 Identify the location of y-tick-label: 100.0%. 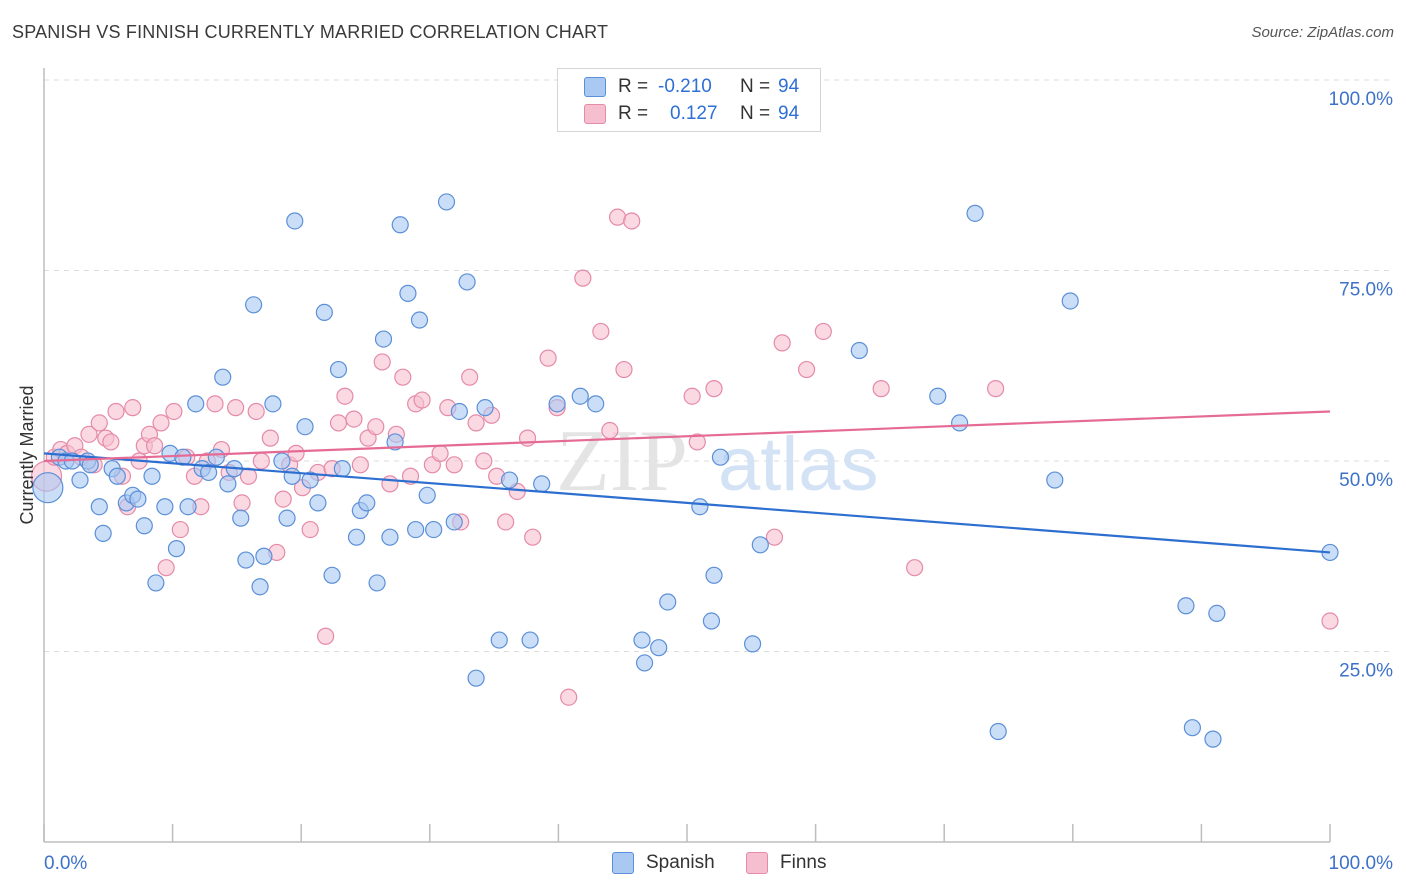
(1361, 99).